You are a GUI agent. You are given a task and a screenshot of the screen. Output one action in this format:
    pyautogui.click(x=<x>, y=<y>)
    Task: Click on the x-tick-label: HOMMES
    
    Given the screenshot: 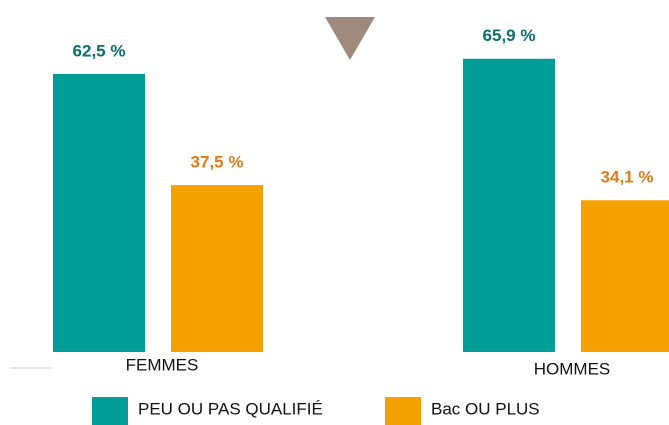 What is the action you would take?
    pyautogui.click(x=572, y=368)
    